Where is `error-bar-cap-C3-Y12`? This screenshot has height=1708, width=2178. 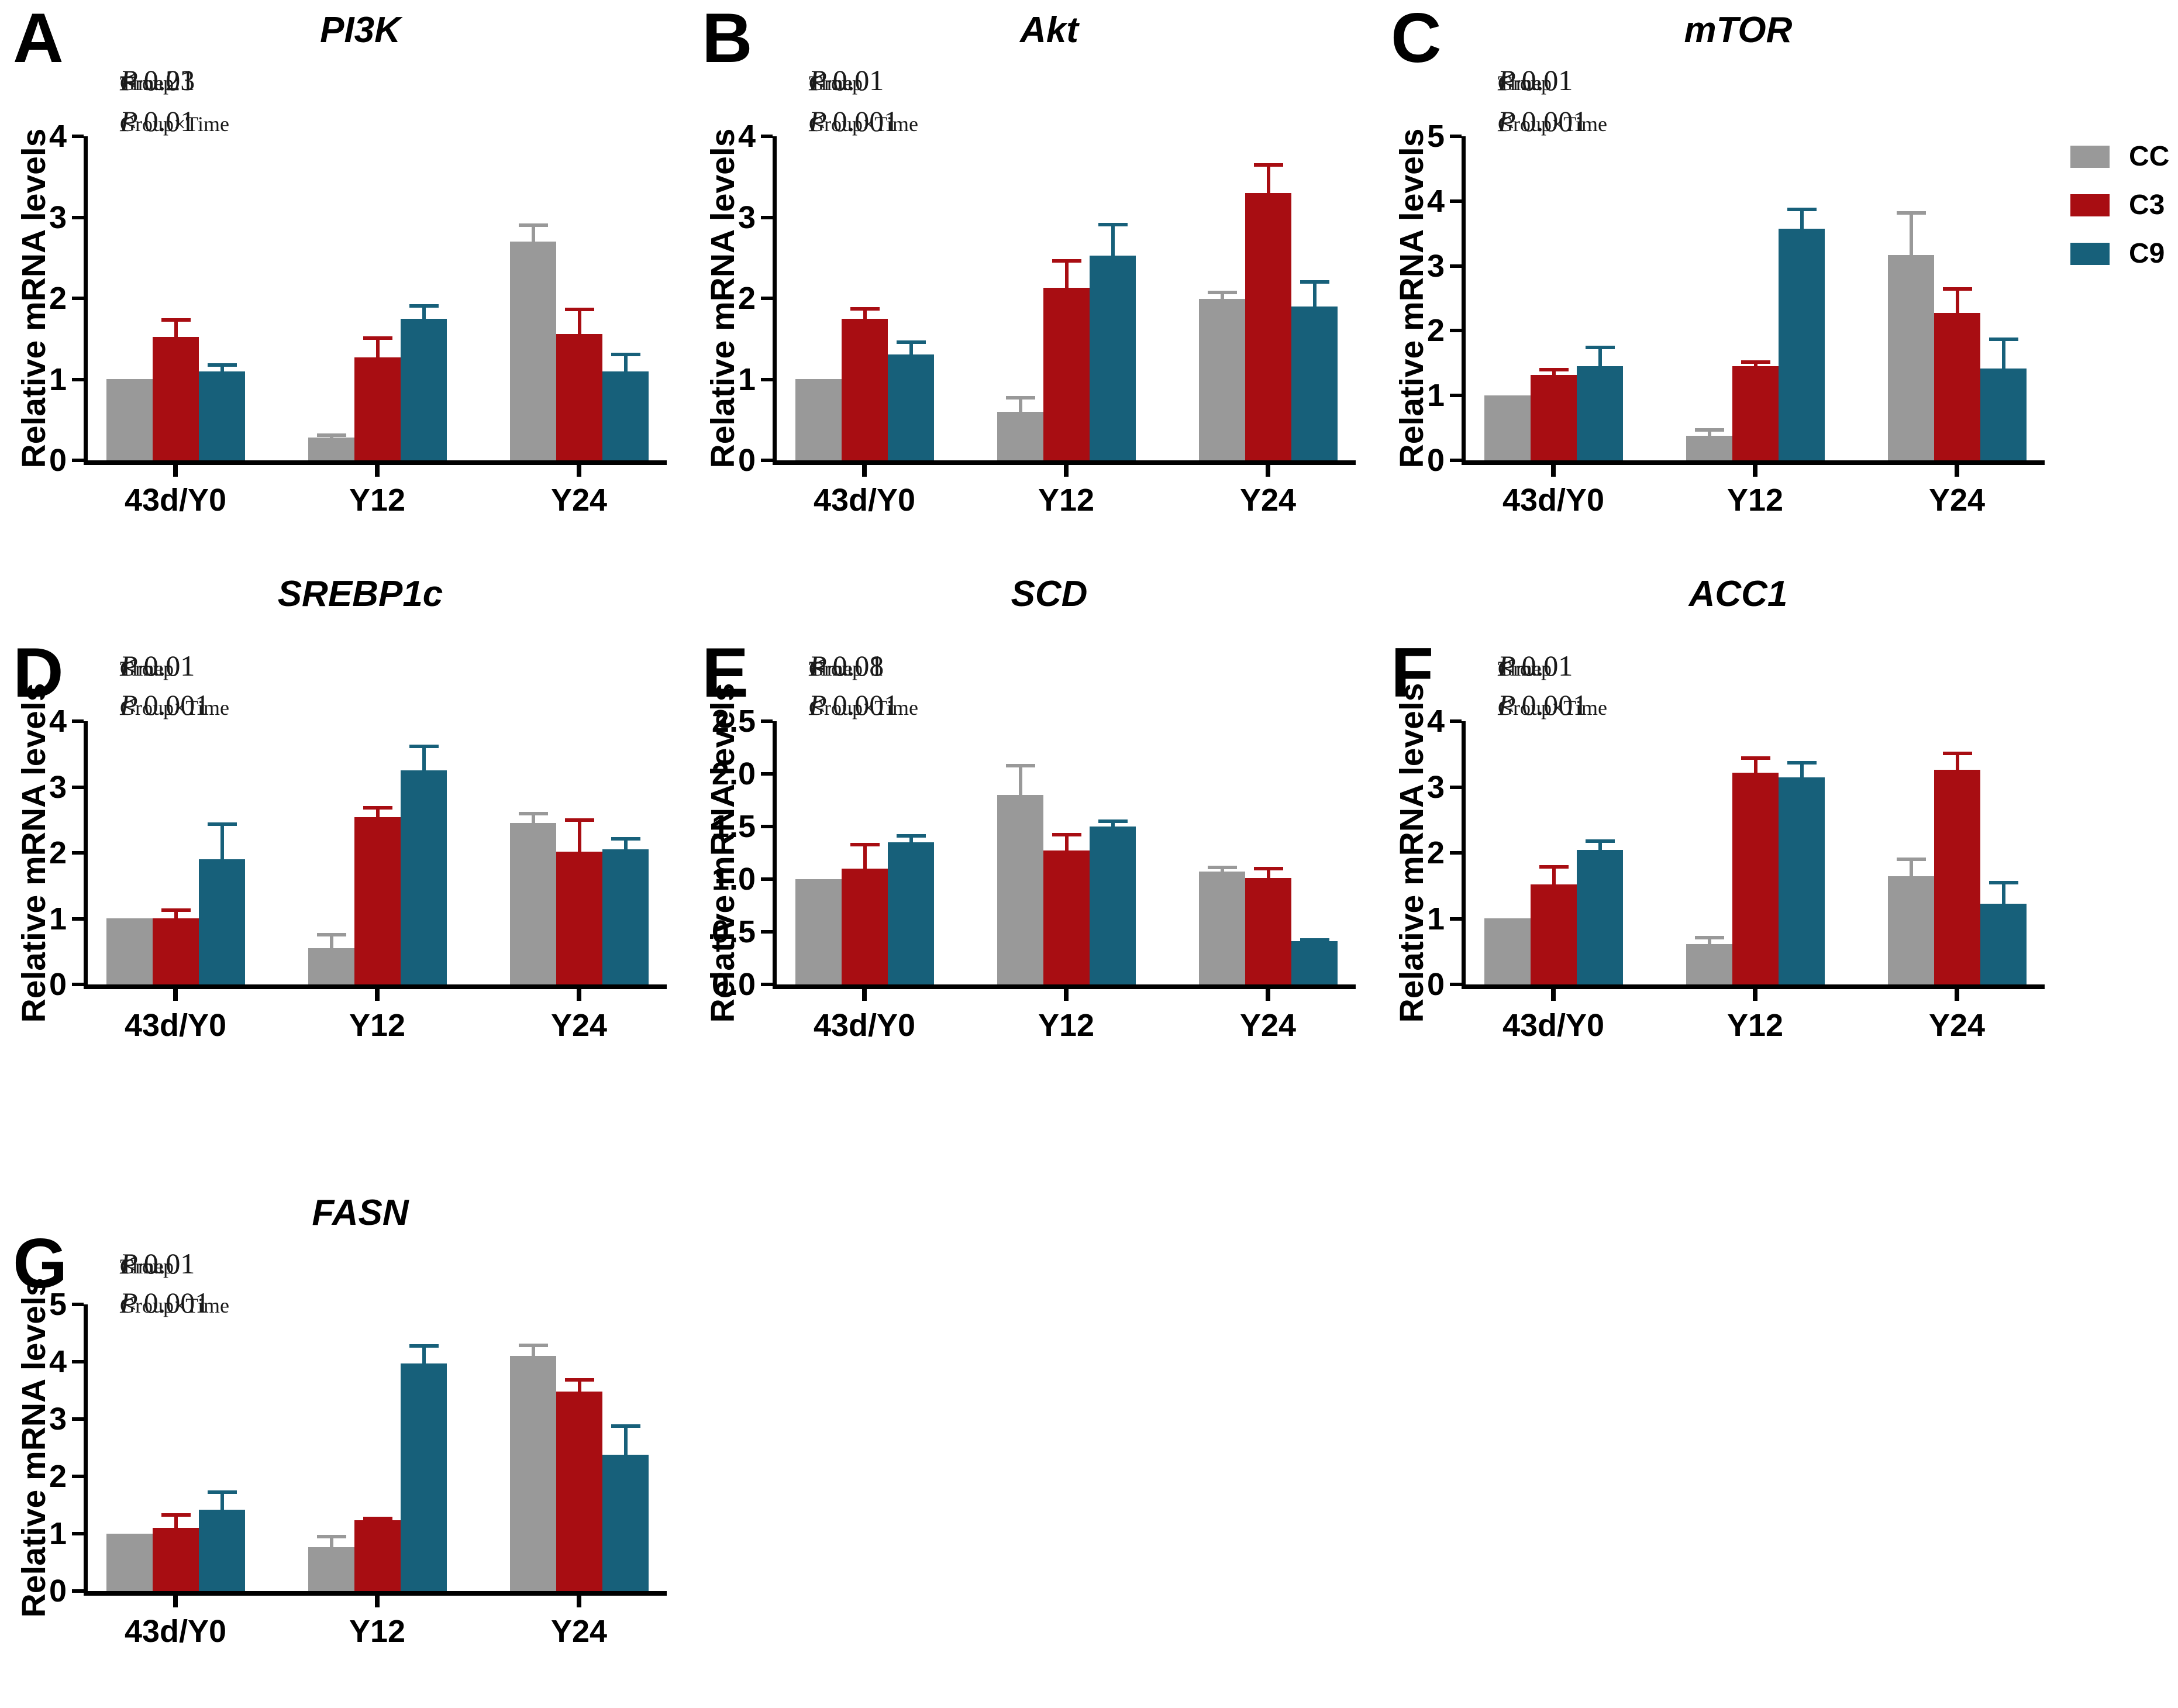
error-bar-cap-C3-Y12 is located at coordinates (377, 1518).